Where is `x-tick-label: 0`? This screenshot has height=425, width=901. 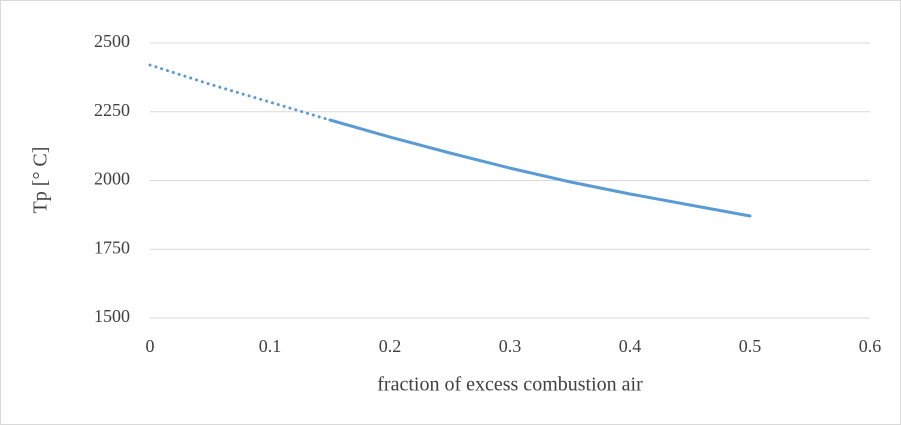 x-tick-label: 0 is located at coordinates (150, 346).